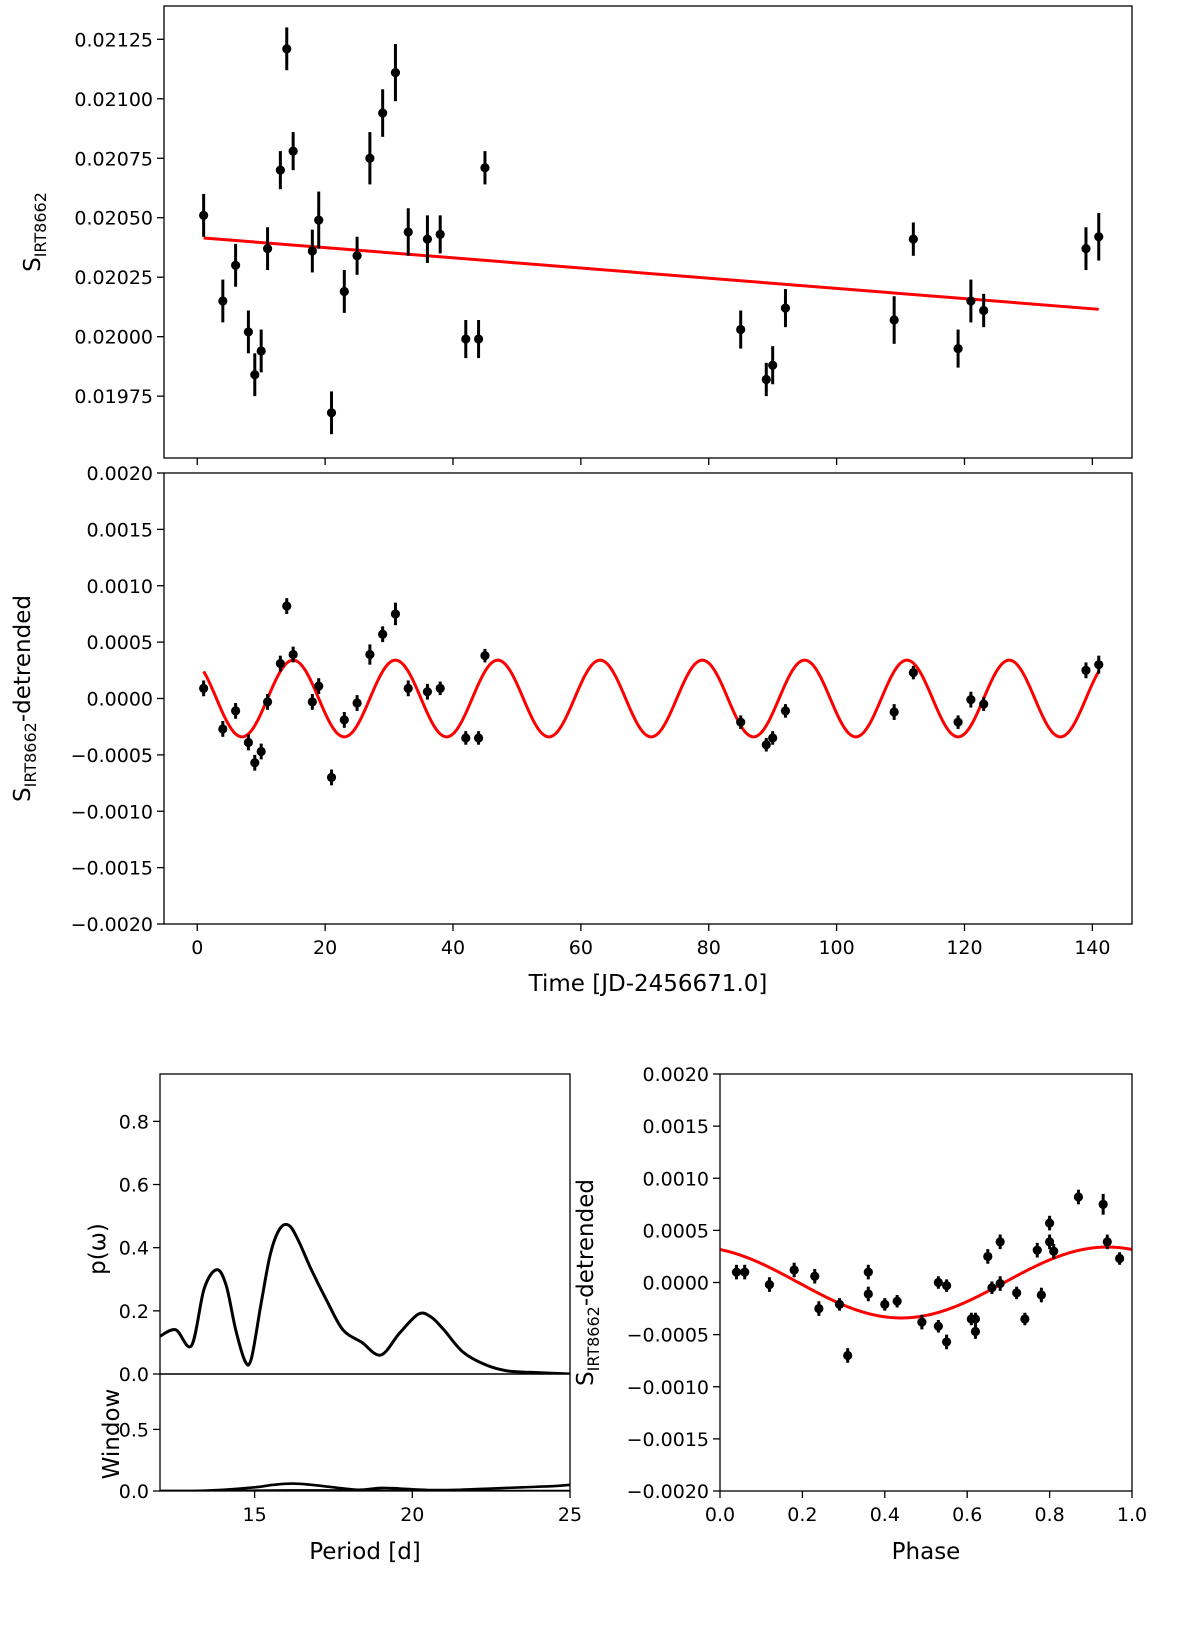 The image size is (1200, 1632). What do you see at coordinates (651, 273) in the screenshot?
I see `raw-trend-line` at bounding box center [651, 273].